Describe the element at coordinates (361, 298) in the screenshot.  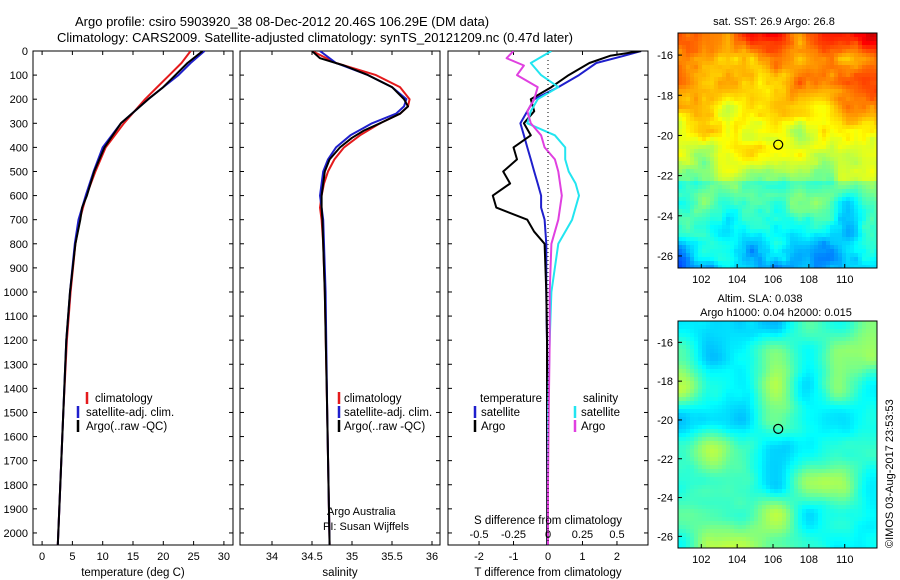
I see `salinity-lines` at that location.